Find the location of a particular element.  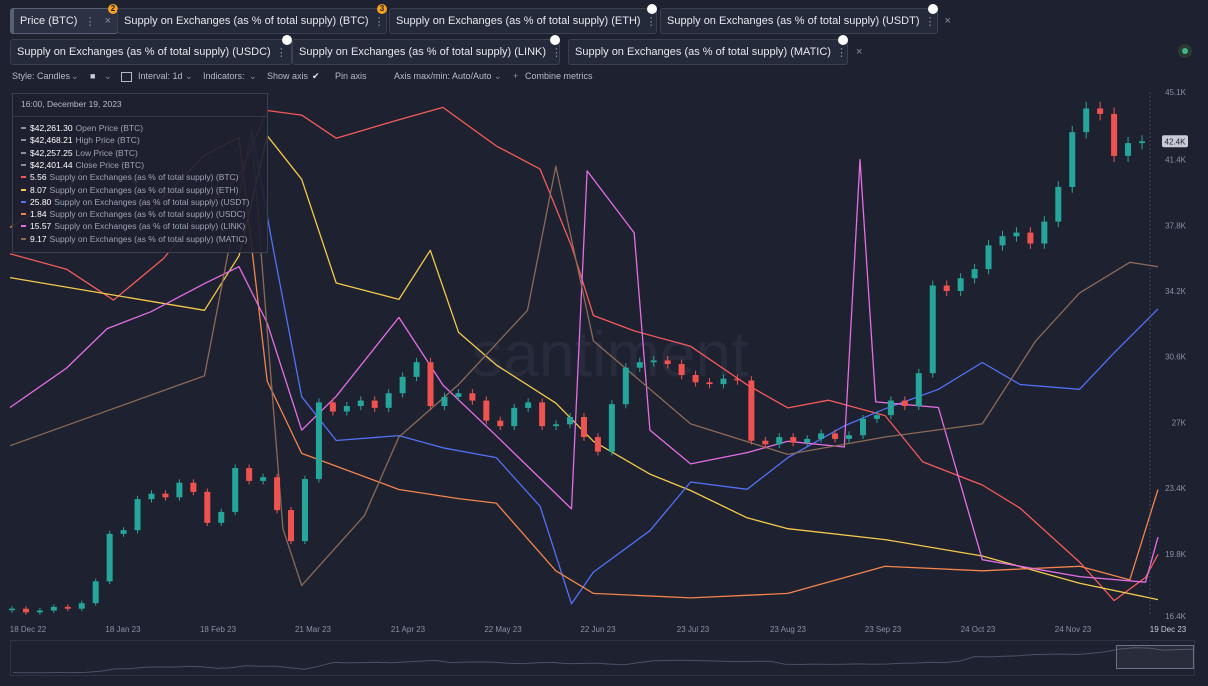

x-tick-label: 22 May 23 is located at coordinates (503, 629).